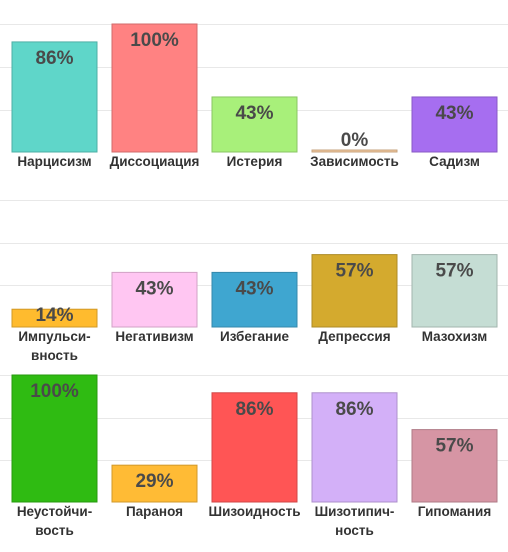 The image size is (508, 552). Describe the element at coordinates (154, 336) in the screenshot. I see `category-label-2-2: Негативизм` at that location.